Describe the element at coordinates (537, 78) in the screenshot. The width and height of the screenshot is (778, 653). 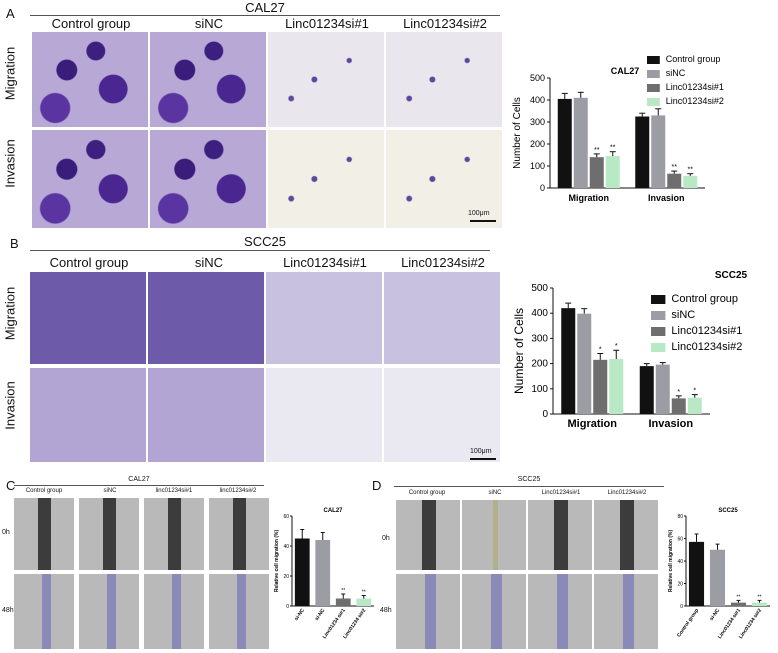
I see `chart-a-y-tick-label: 500` at that location.